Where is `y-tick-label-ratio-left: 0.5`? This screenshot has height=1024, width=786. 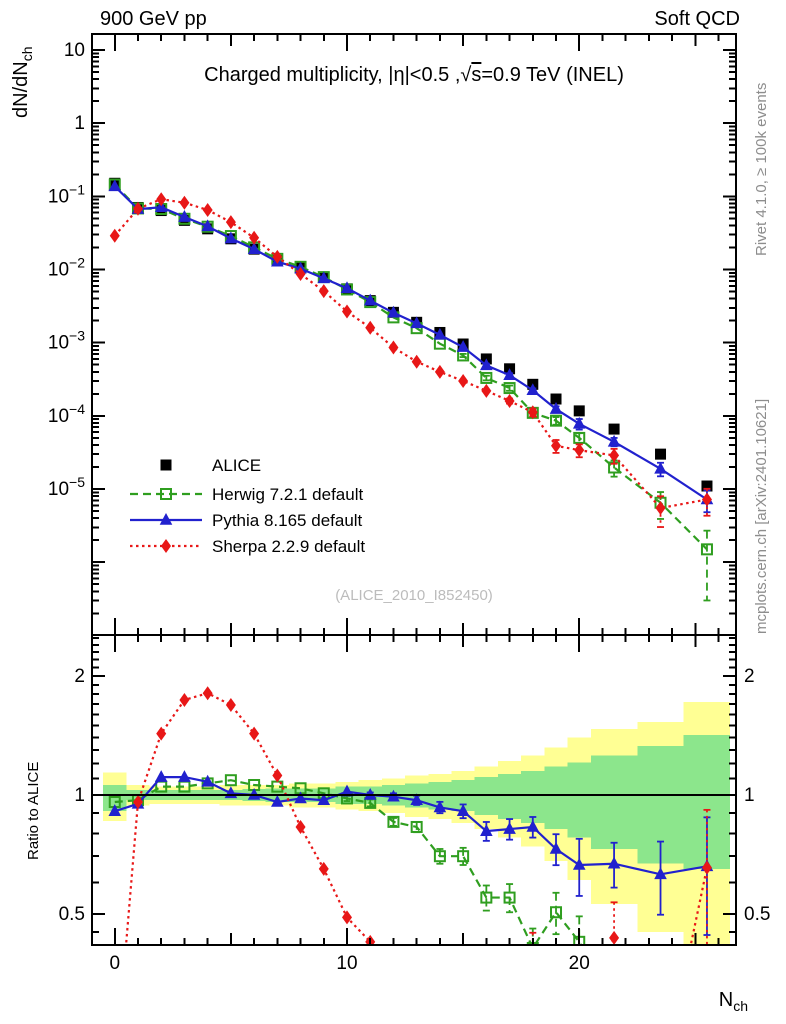
y-tick-label-ratio-left: 0.5 is located at coordinates (72, 914).